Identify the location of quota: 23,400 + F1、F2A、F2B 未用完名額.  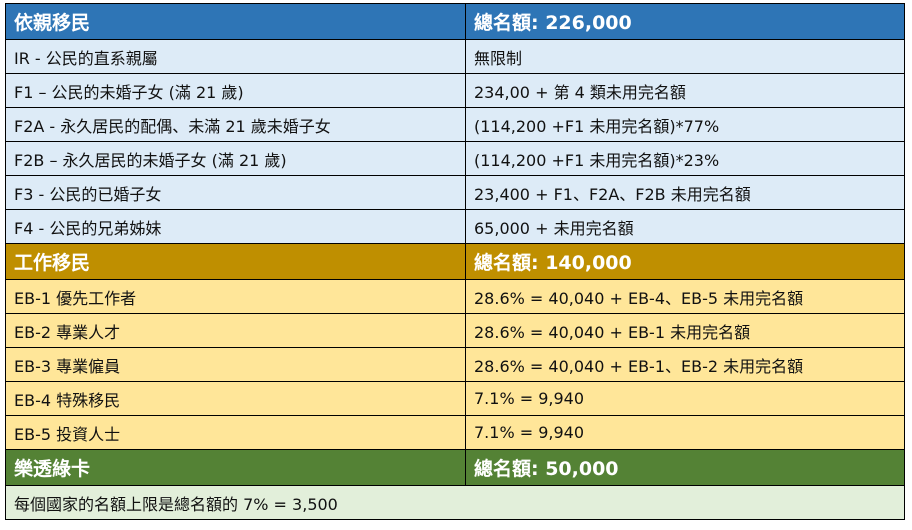
(685, 192).